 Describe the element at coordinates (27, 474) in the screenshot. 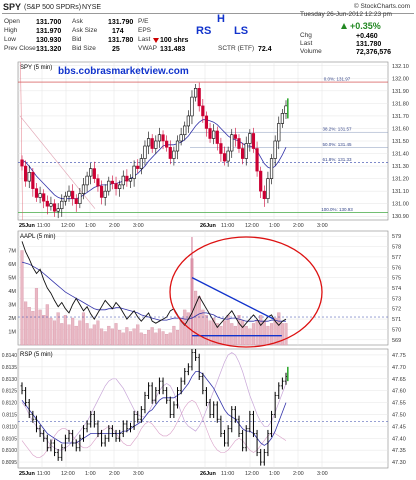

I see `rsp-xtick-0: 25Jun` at that location.